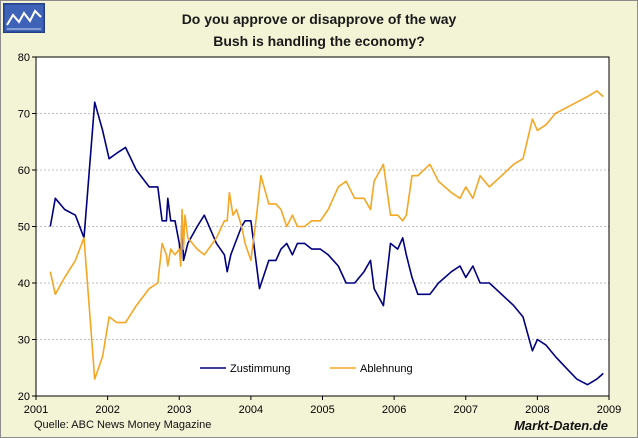 This screenshot has height=438, width=638. What do you see at coordinates (466, 410) in the screenshot?
I see `x-tick-label: 2007` at bounding box center [466, 410].